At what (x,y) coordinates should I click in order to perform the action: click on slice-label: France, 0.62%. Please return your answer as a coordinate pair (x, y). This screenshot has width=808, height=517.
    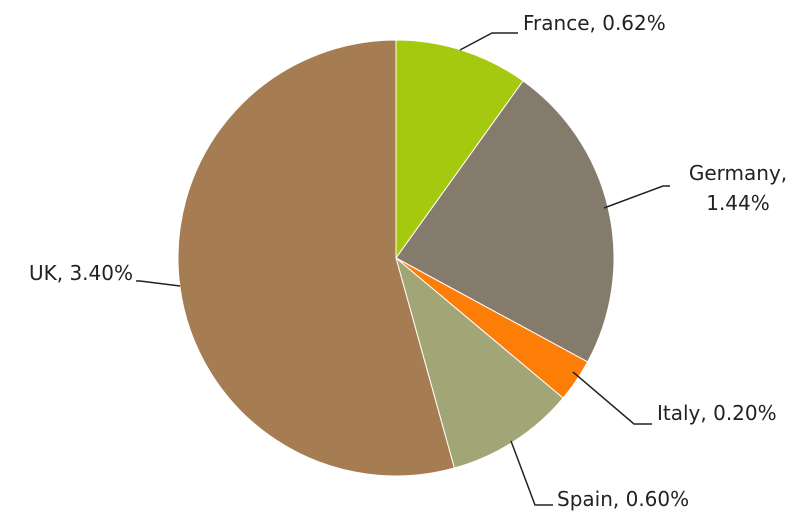
    Looking at the image, I should click on (594, 23).